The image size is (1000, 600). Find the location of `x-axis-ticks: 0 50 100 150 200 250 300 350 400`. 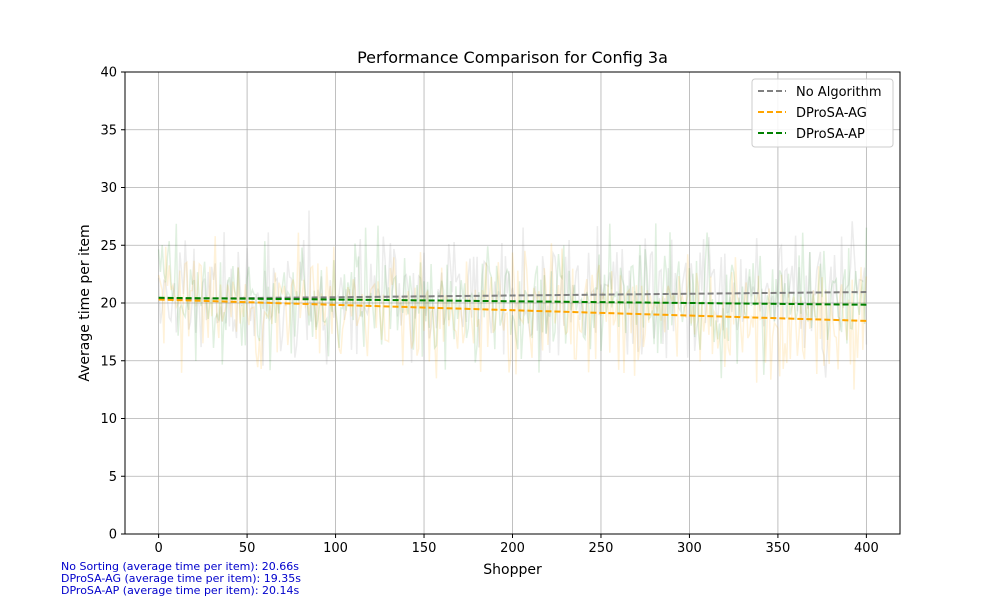

x-axis-ticks: 0 50 100 150 200 250 300 350 400 is located at coordinates (516, 545).